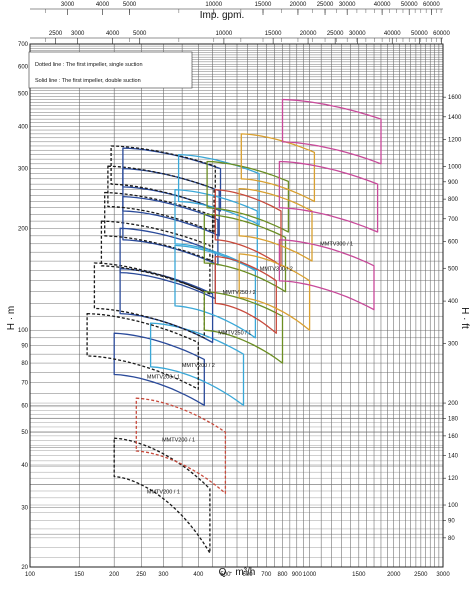 The height and width of the screenshot is (597, 476). What do you see at coordinates (431, 5) in the screenshot?
I see `top-outer-tick-label: 60000` at bounding box center [431, 5].